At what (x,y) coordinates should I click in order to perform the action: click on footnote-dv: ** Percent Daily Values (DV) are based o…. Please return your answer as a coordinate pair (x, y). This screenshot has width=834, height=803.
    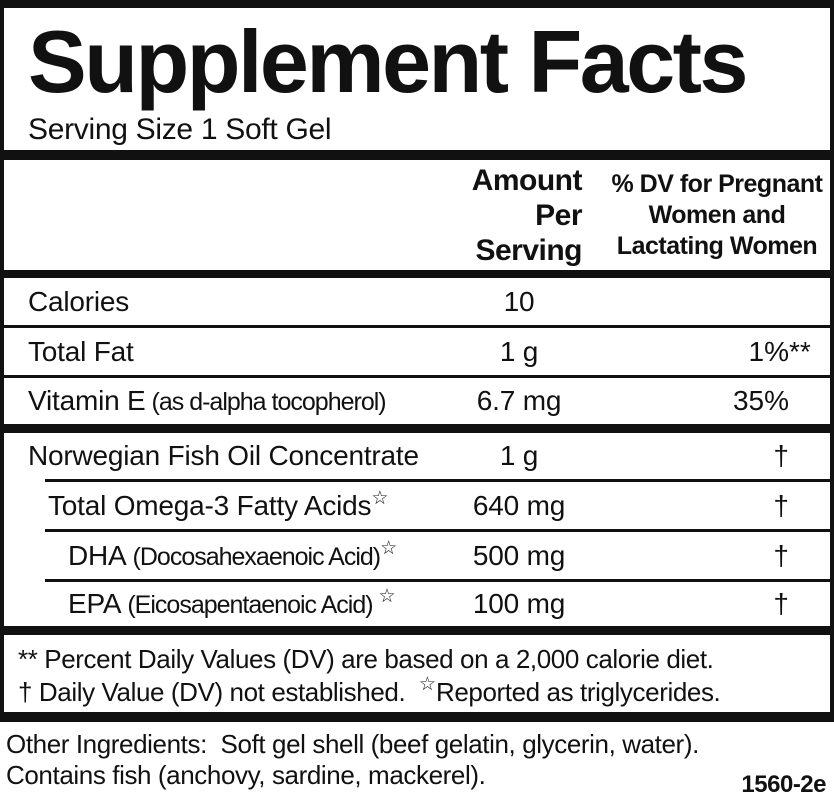
    Looking at the image, I should click on (366, 659).